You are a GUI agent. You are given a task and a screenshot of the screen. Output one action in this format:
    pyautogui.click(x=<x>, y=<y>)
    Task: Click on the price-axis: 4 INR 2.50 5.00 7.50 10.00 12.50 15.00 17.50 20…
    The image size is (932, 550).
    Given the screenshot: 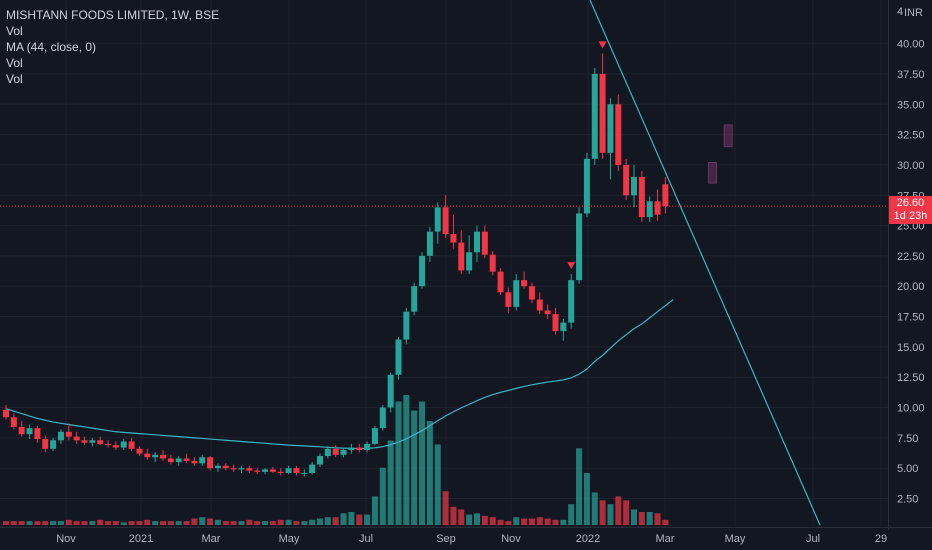 What is the action you would take?
    pyautogui.click(x=911, y=256)
    